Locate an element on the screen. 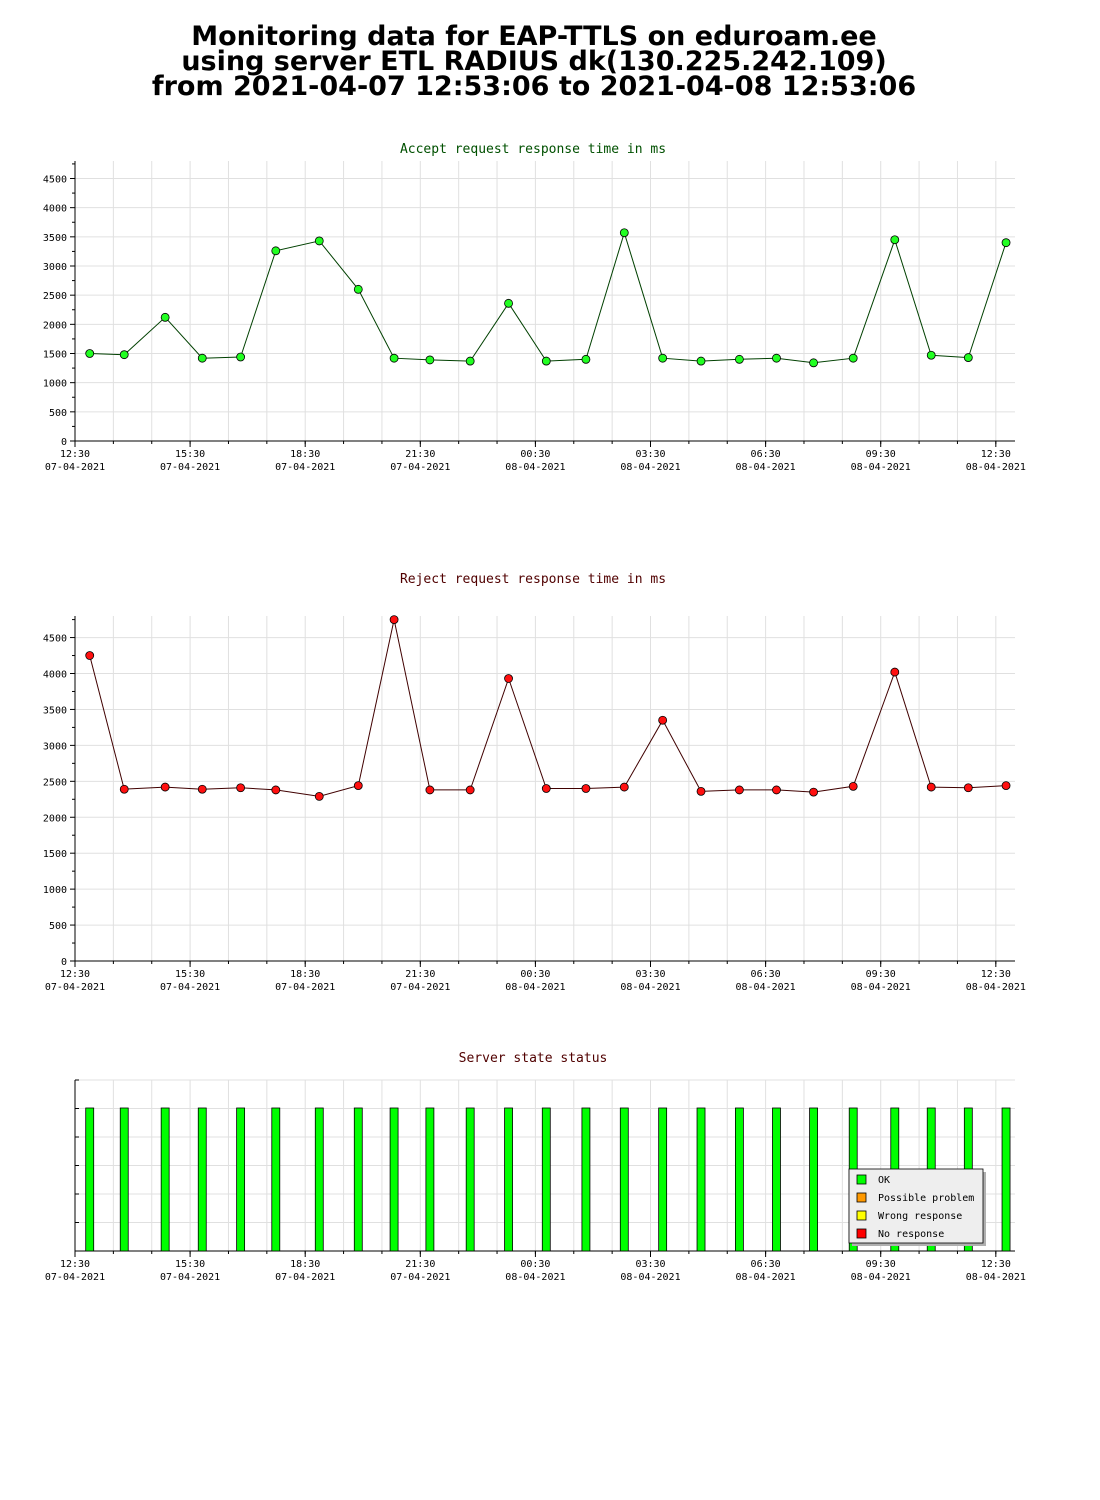 The width and height of the screenshot is (1100, 1500). y-tick-label: 2500 is located at coordinates (55, 782).